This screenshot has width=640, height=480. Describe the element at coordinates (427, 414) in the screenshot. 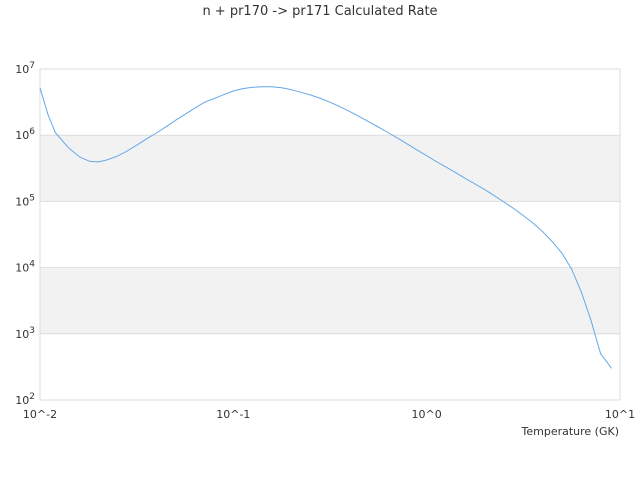

I see `x-tick-label: 10^0` at that location.